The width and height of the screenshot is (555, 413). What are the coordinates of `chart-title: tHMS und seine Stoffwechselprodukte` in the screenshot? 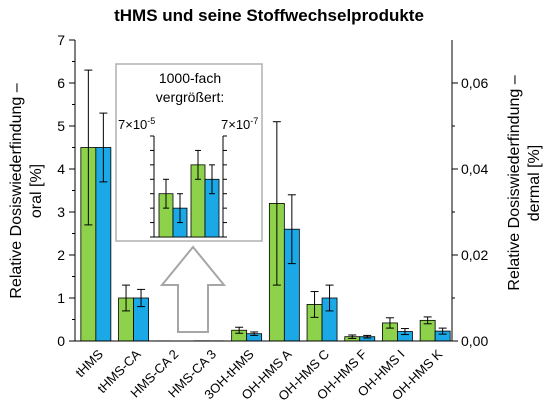 It's located at (269, 15).